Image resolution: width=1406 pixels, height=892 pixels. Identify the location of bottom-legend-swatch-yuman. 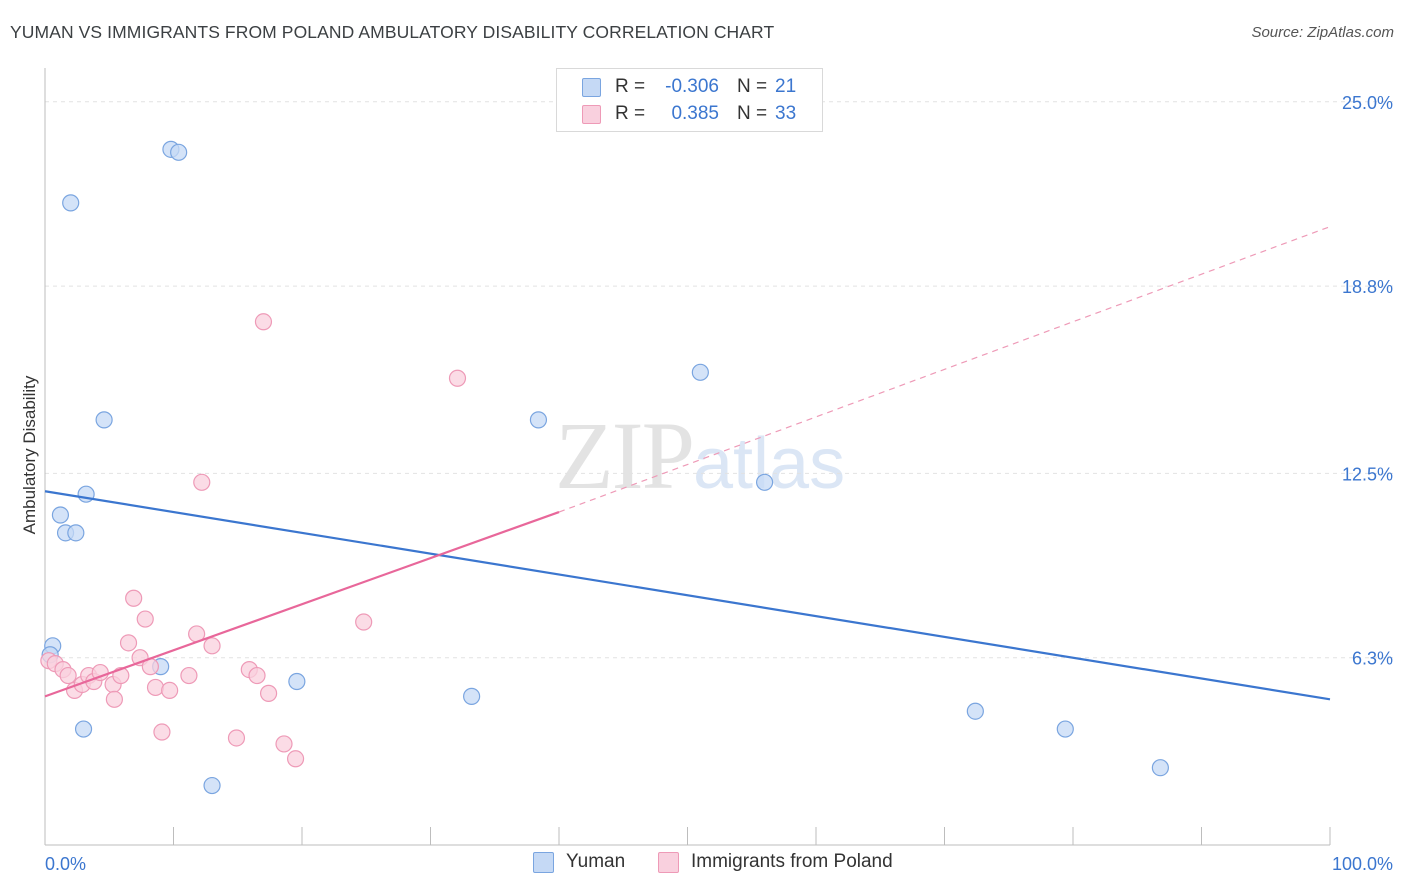
(543, 862).